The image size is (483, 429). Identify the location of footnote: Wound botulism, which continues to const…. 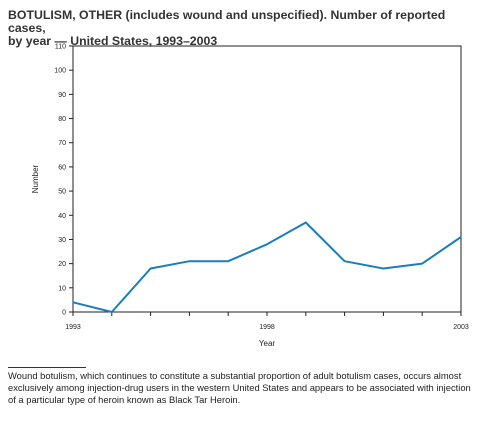
(239, 387).